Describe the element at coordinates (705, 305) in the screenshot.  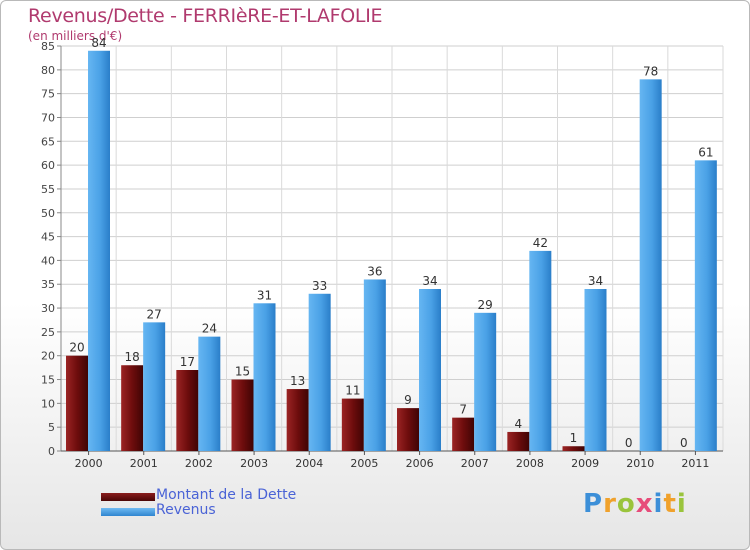
I see `bar-revenue-2011` at that location.